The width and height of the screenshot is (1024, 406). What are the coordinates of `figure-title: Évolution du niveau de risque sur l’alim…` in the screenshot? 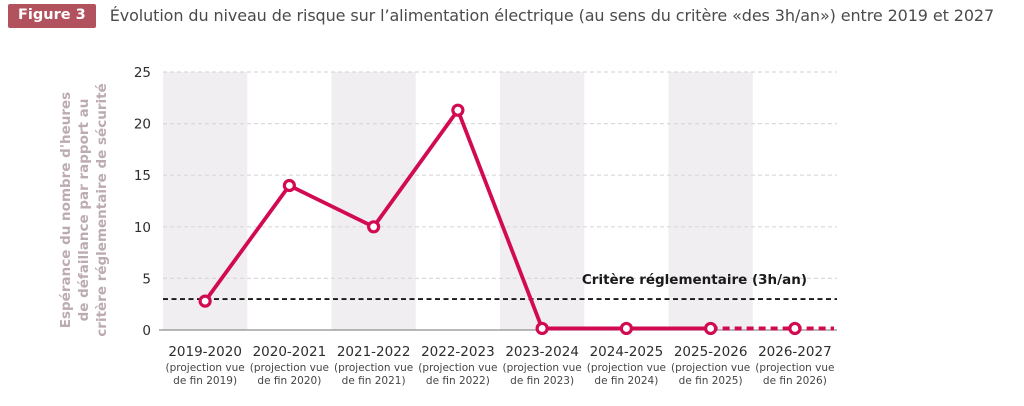 It's located at (552, 15).